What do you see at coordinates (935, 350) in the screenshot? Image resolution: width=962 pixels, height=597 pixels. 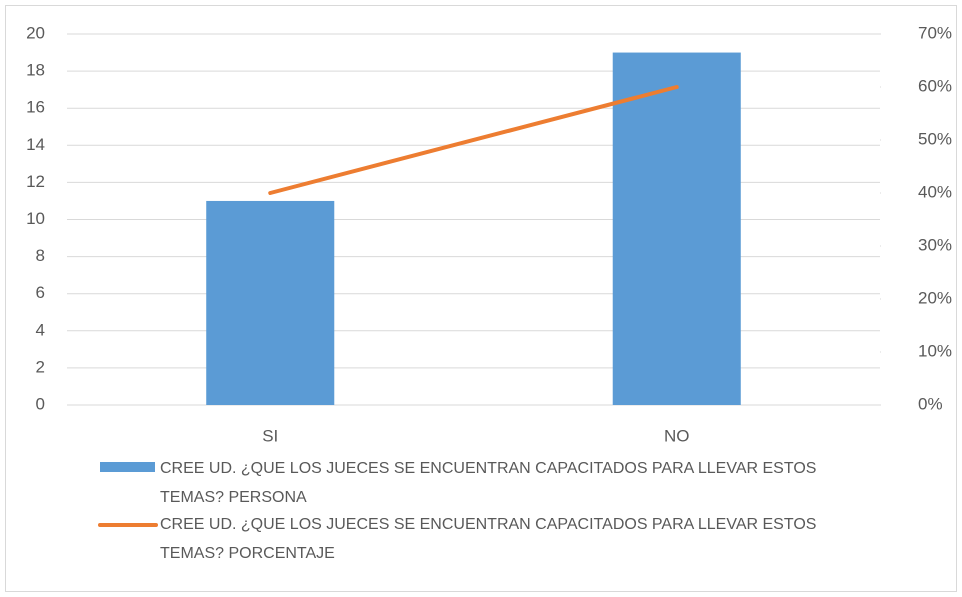 I see `y2-tick-label: 10%` at bounding box center [935, 350].